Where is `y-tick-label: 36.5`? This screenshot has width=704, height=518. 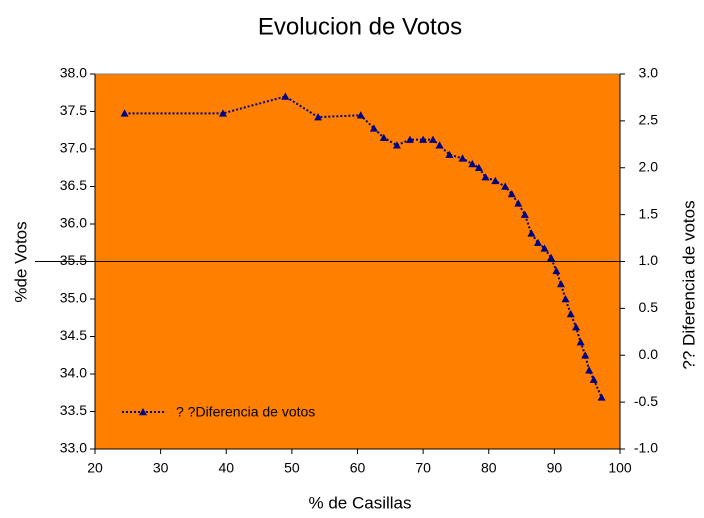
y-tick-label: 36.5 is located at coordinates (73, 185).